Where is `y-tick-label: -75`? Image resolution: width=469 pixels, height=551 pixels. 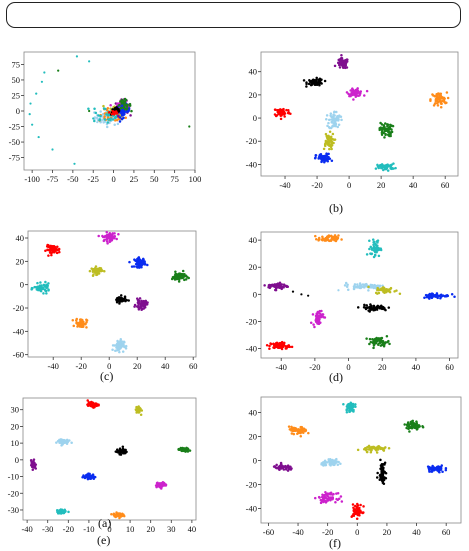
y-tick-label: -75 is located at coordinates (14, 158).